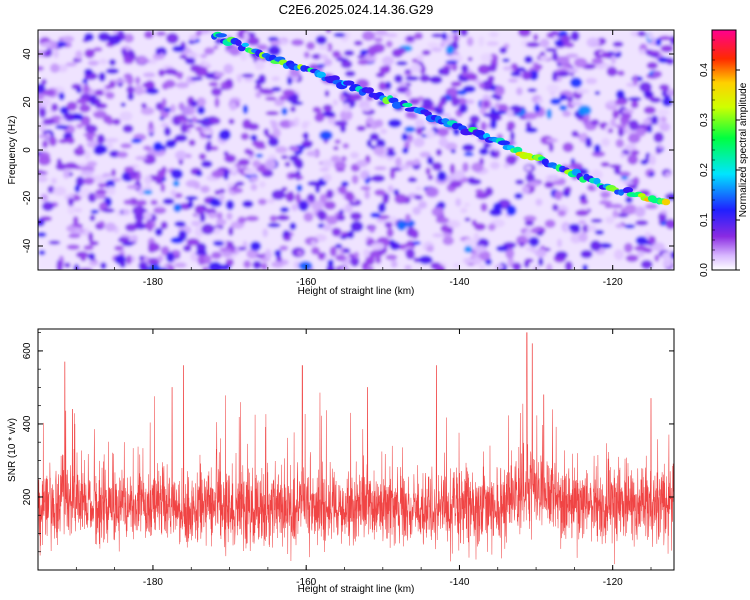 The height and width of the screenshot is (600, 750). What do you see at coordinates (356, 9) in the screenshot?
I see `chart-title: C2E6.2025.024.14.36.G29` at bounding box center [356, 9].